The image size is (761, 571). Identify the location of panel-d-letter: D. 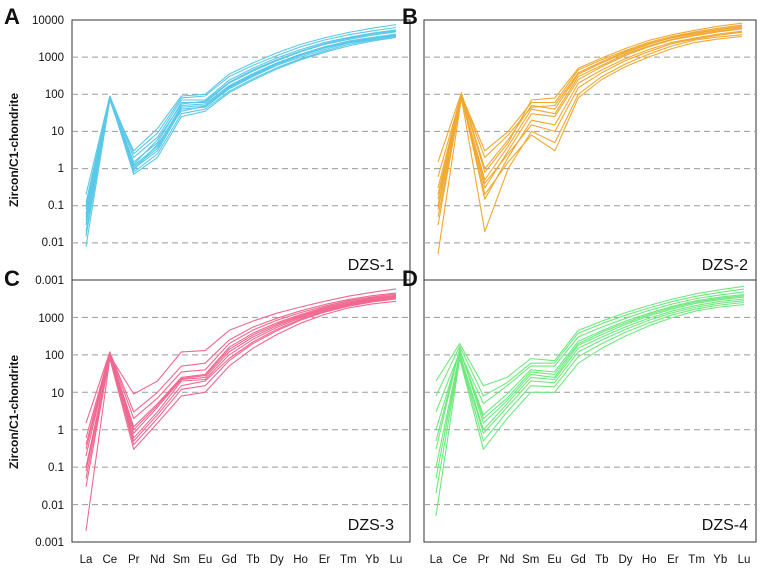
(410, 278).